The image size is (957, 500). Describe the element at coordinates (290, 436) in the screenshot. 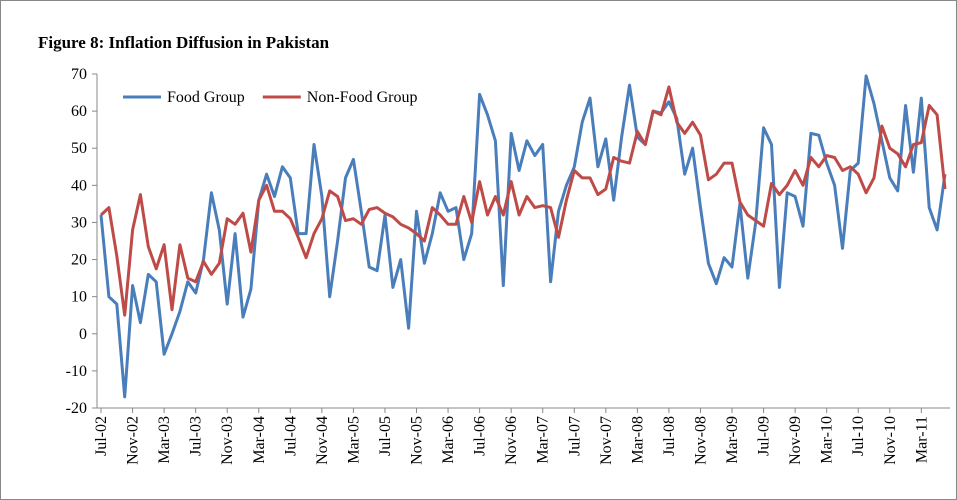

I see `x-tick-label: Jul-04` at that location.